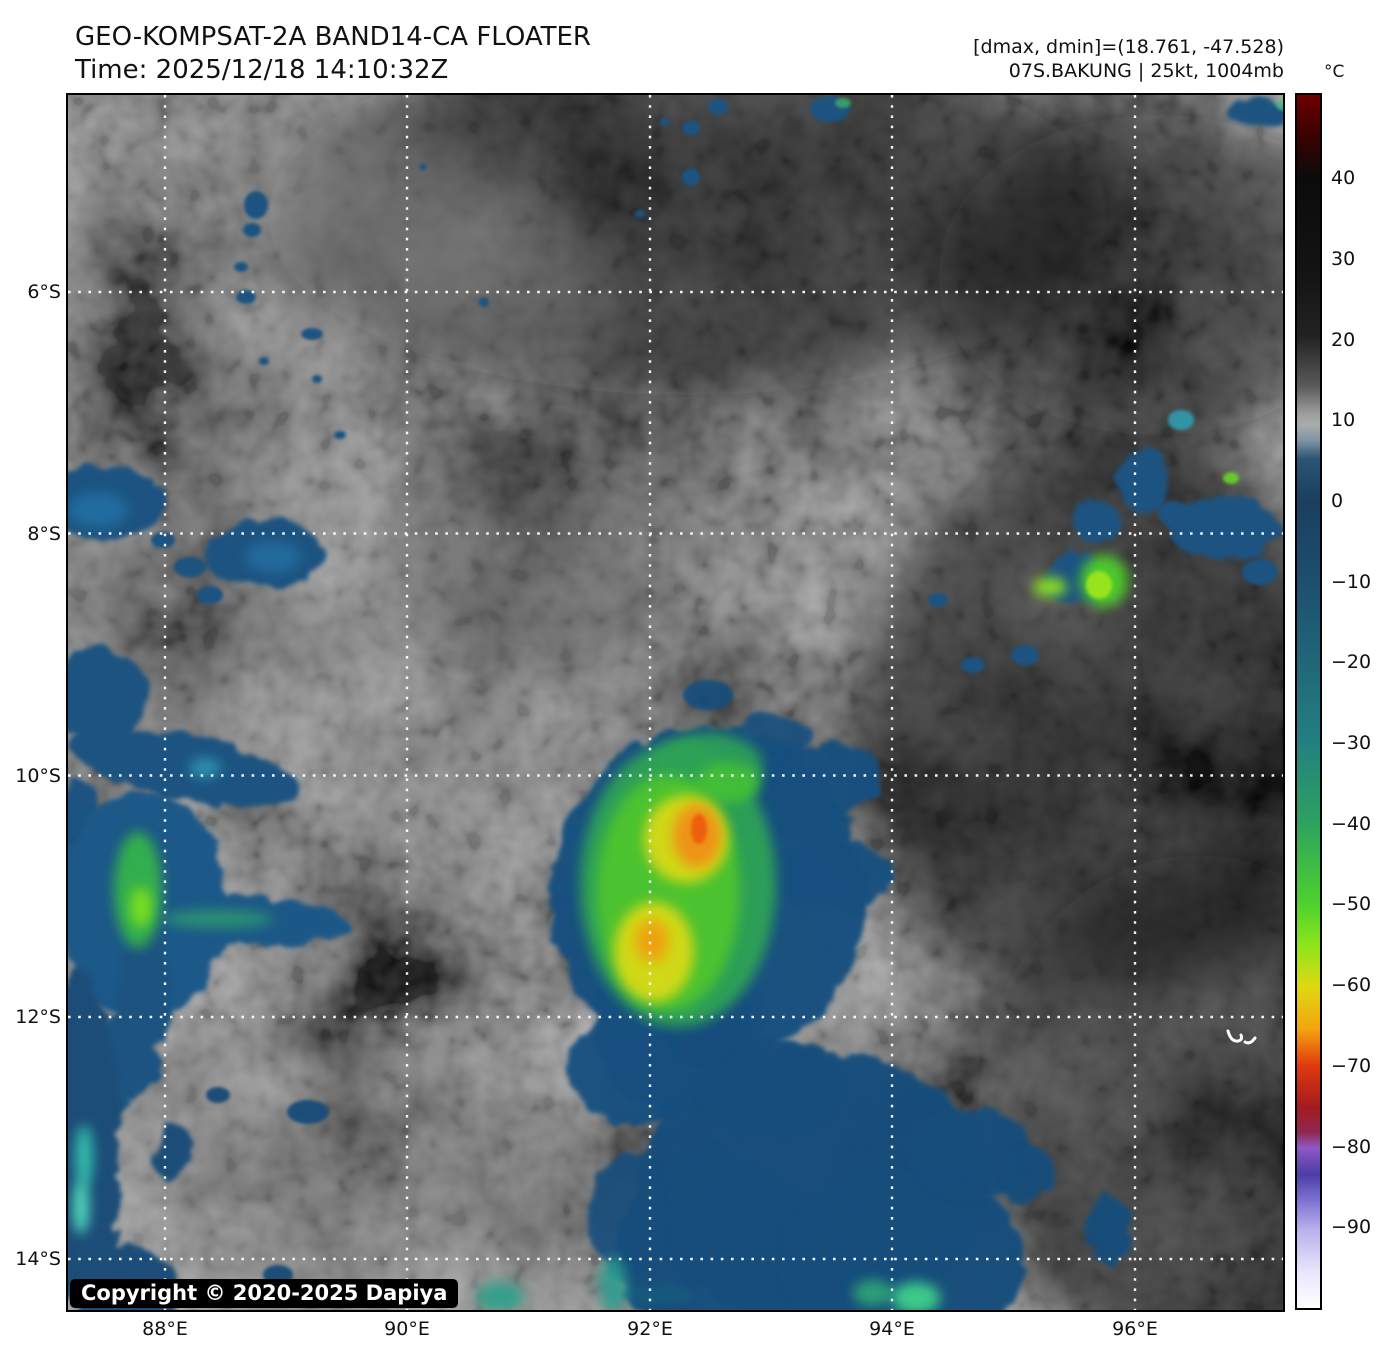 The height and width of the screenshot is (1359, 1388). Describe the element at coordinates (38, 1259) in the screenshot. I see `lat-tick-label: 14°S` at that location.